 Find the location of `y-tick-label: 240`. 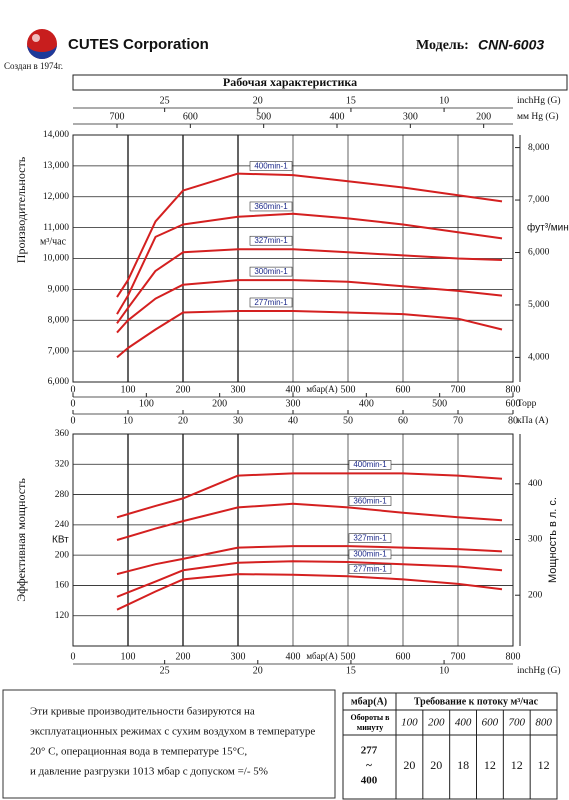

y-tick-label: 240 is located at coordinates (62, 525).